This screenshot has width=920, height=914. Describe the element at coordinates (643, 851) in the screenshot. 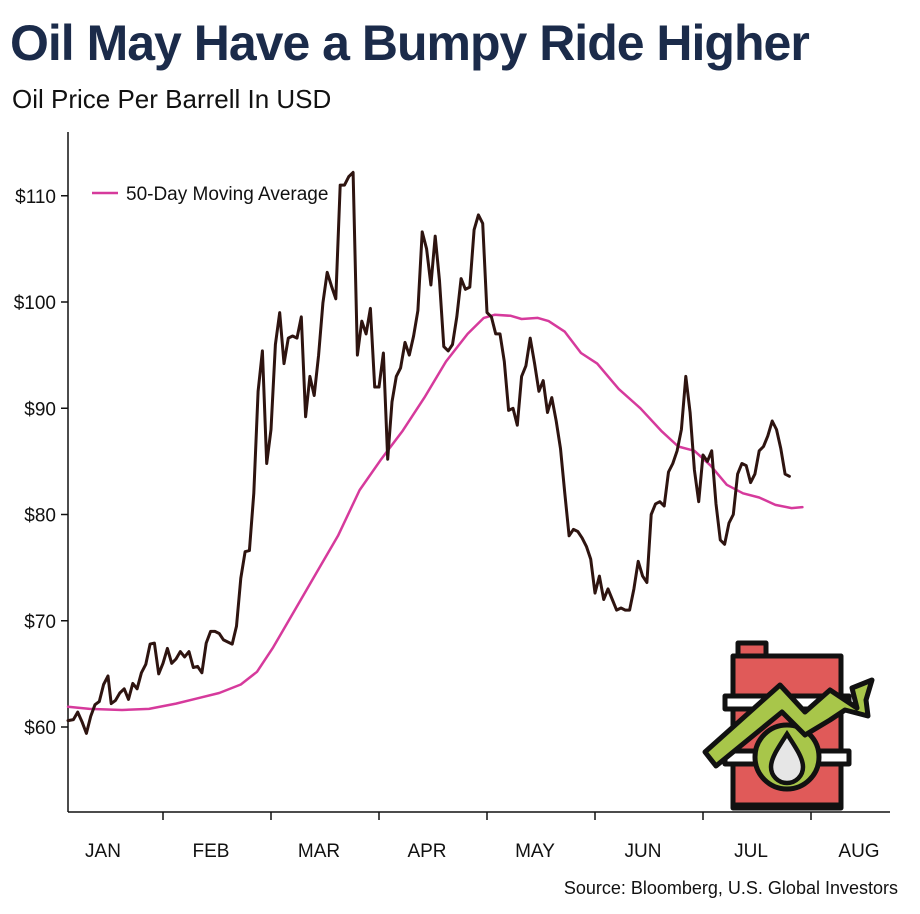

I see `x-tick-label: JUN` at that location.